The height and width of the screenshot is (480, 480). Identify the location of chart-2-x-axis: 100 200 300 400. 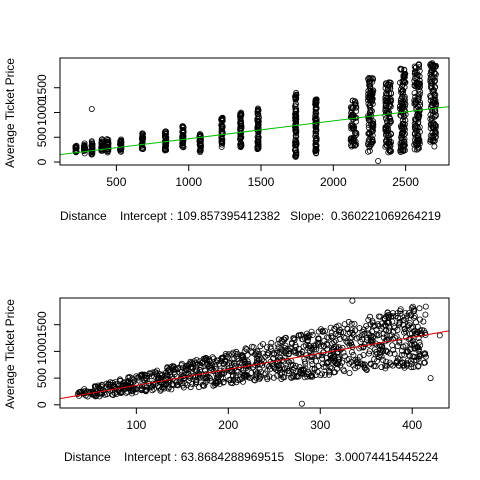
(274, 420).